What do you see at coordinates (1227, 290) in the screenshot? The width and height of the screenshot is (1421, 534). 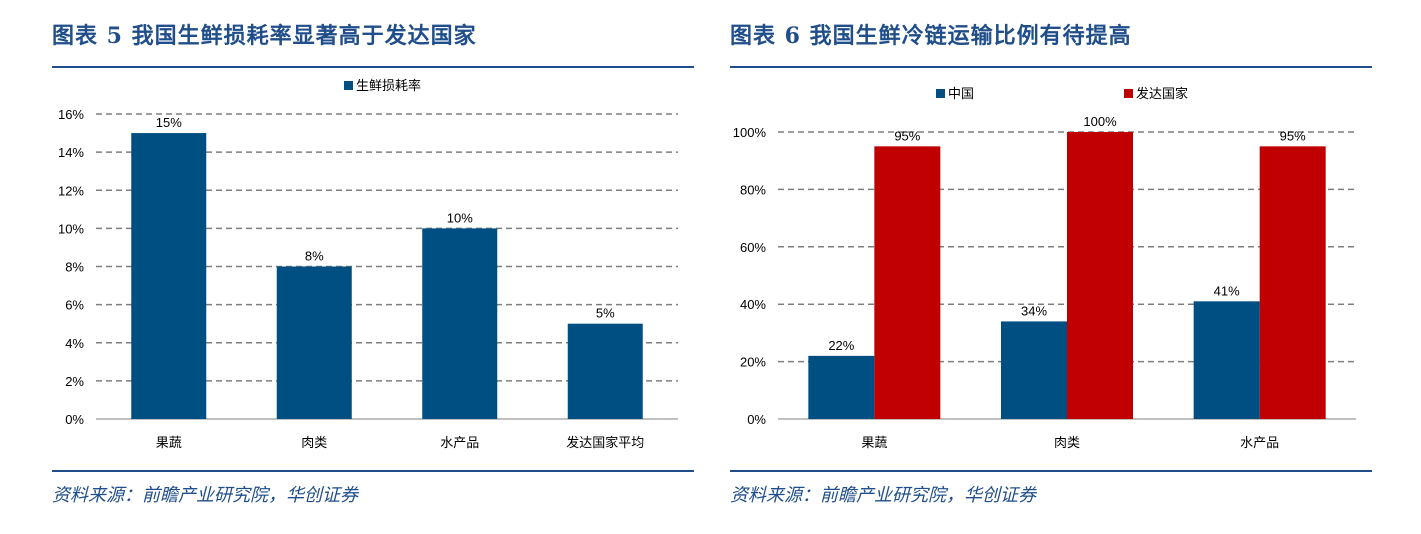 I see `data-label: 41%` at bounding box center [1227, 290].